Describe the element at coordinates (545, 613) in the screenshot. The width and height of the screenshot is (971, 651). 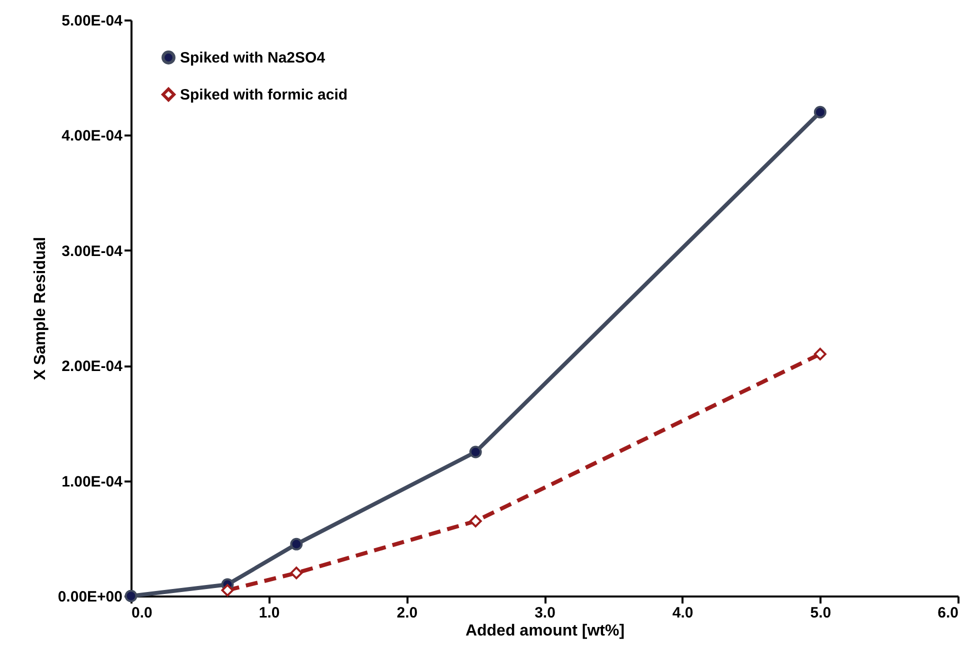
I see `x-tick-label: 3.0` at that location.